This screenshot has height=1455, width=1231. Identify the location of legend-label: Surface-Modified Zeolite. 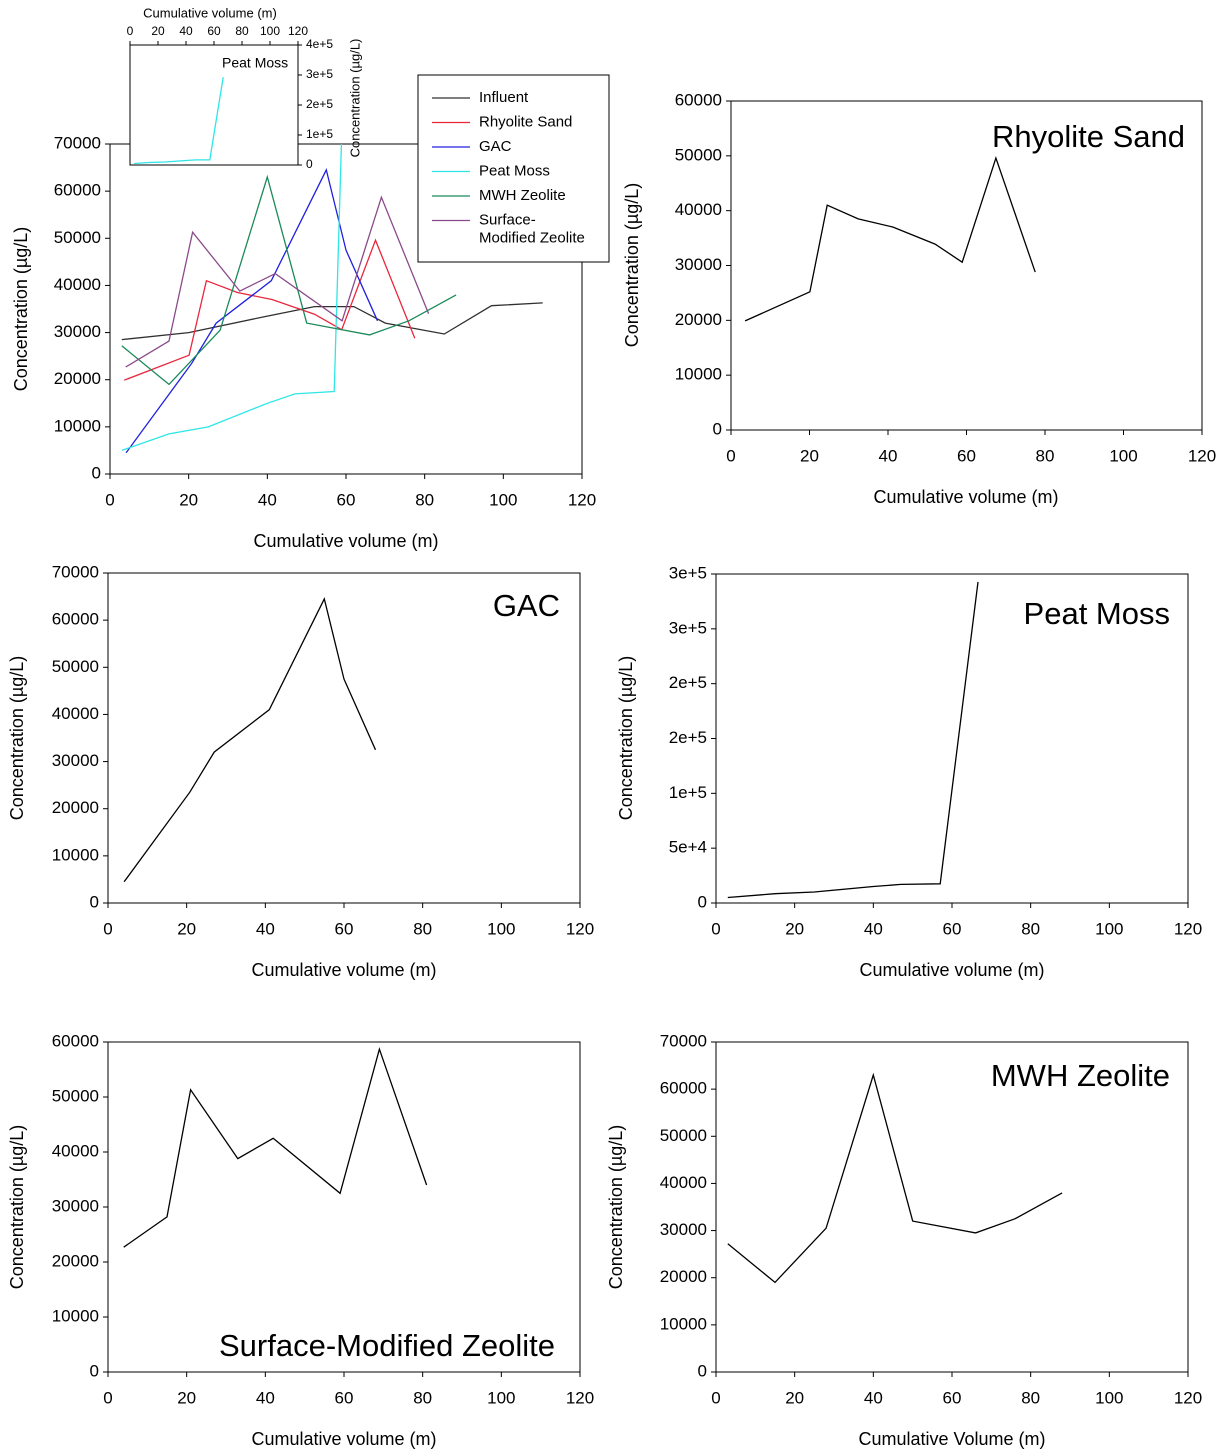
(532, 228).